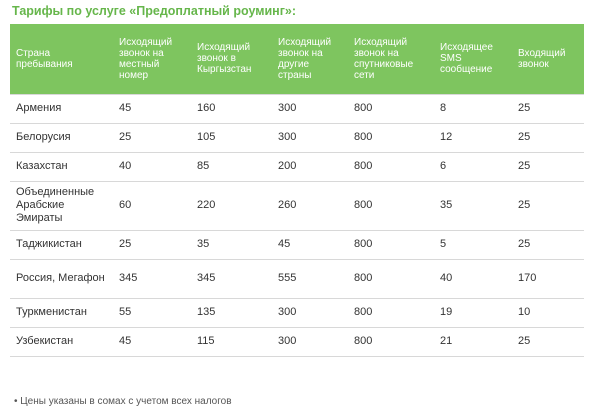 This screenshot has width=607, height=407. What do you see at coordinates (61, 167) in the screenshot?
I see `cell-country: Казахстан` at bounding box center [61, 167].